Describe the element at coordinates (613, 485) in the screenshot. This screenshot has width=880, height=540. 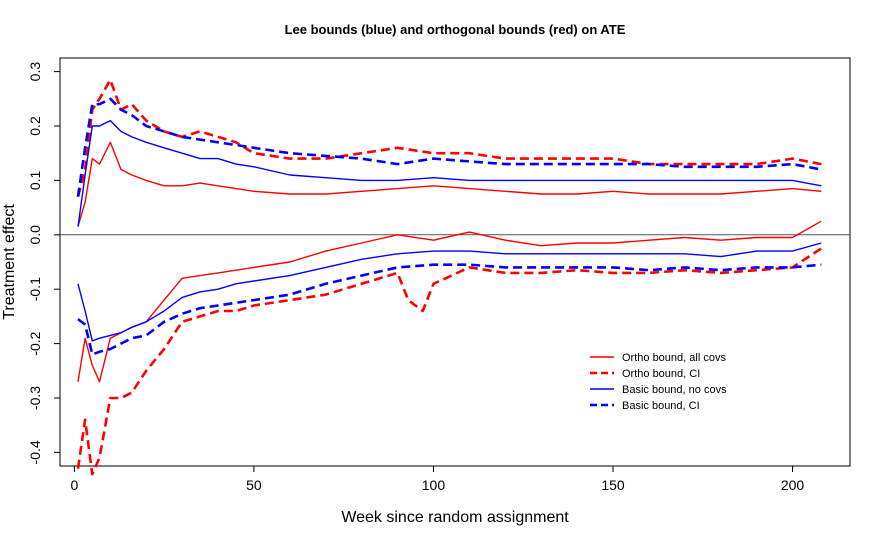
I see `x-tick-label: 150` at that location.